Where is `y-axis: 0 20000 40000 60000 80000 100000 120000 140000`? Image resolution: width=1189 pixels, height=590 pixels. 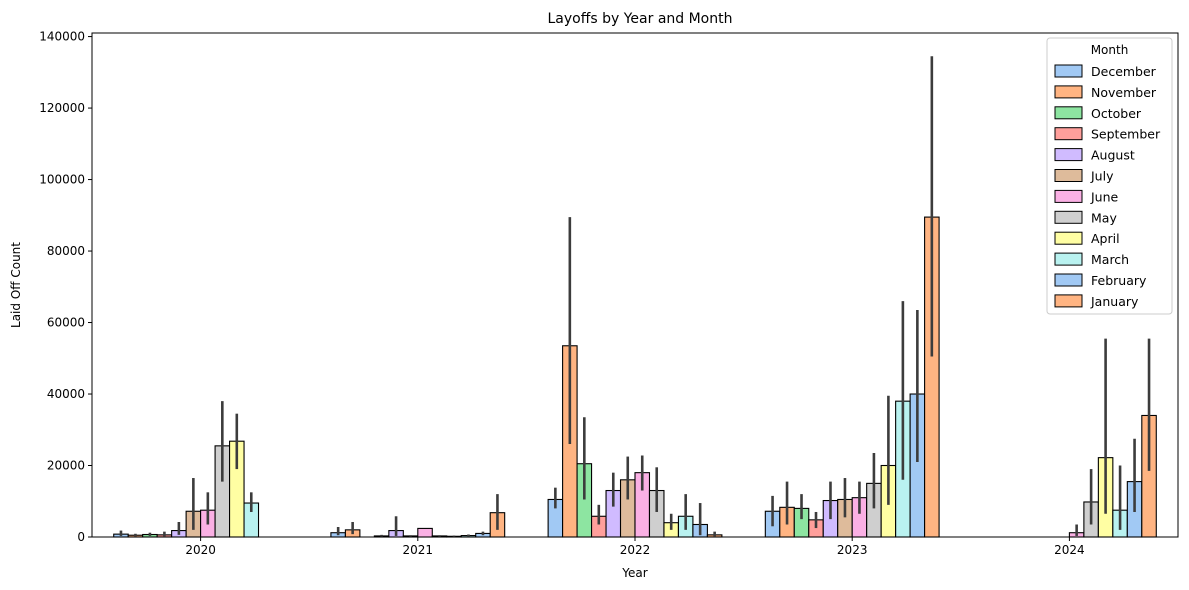 y-axis: 0 20000 40000 60000 80000 100000 120000 140000 is located at coordinates (65, 287).